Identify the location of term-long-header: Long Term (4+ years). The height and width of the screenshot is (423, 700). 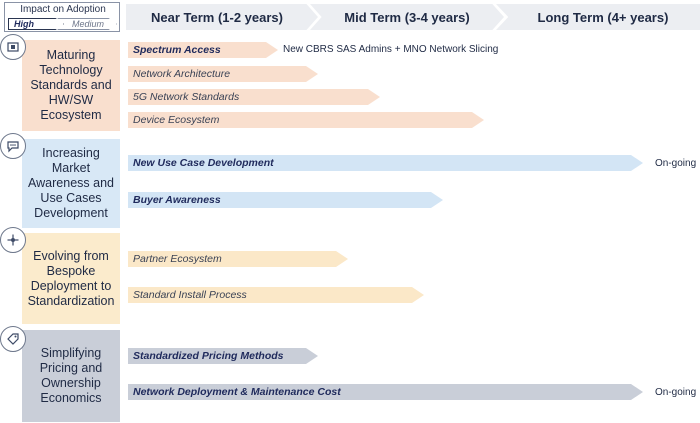
(598, 17).